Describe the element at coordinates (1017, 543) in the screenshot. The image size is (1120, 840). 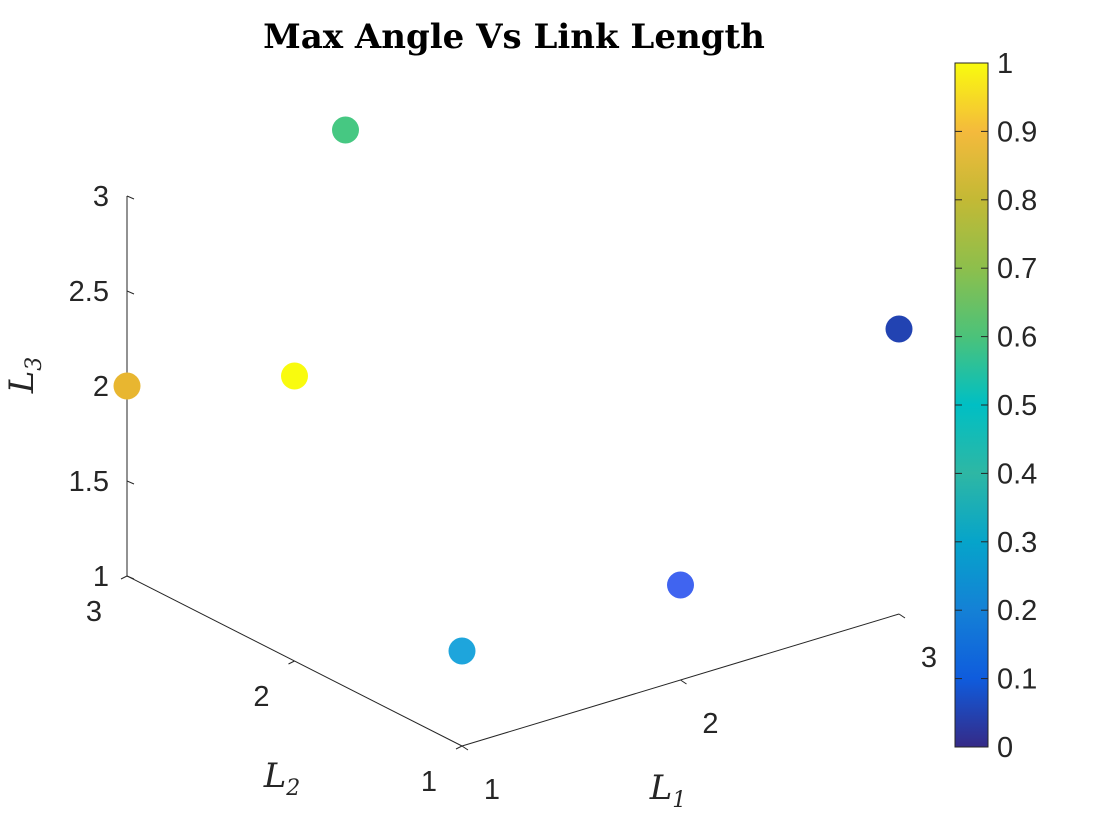
I see `colorbar-tick-label: 0.3` at that location.